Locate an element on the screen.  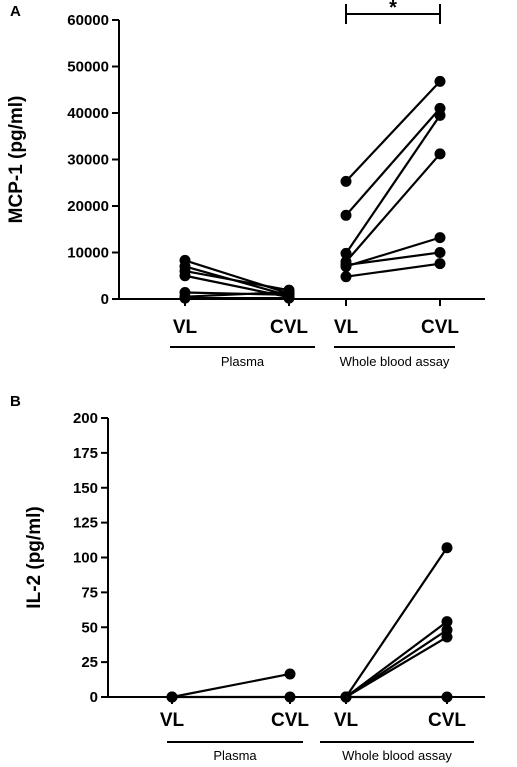
y-tick-label: 40000 is located at coordinates (88, 113).